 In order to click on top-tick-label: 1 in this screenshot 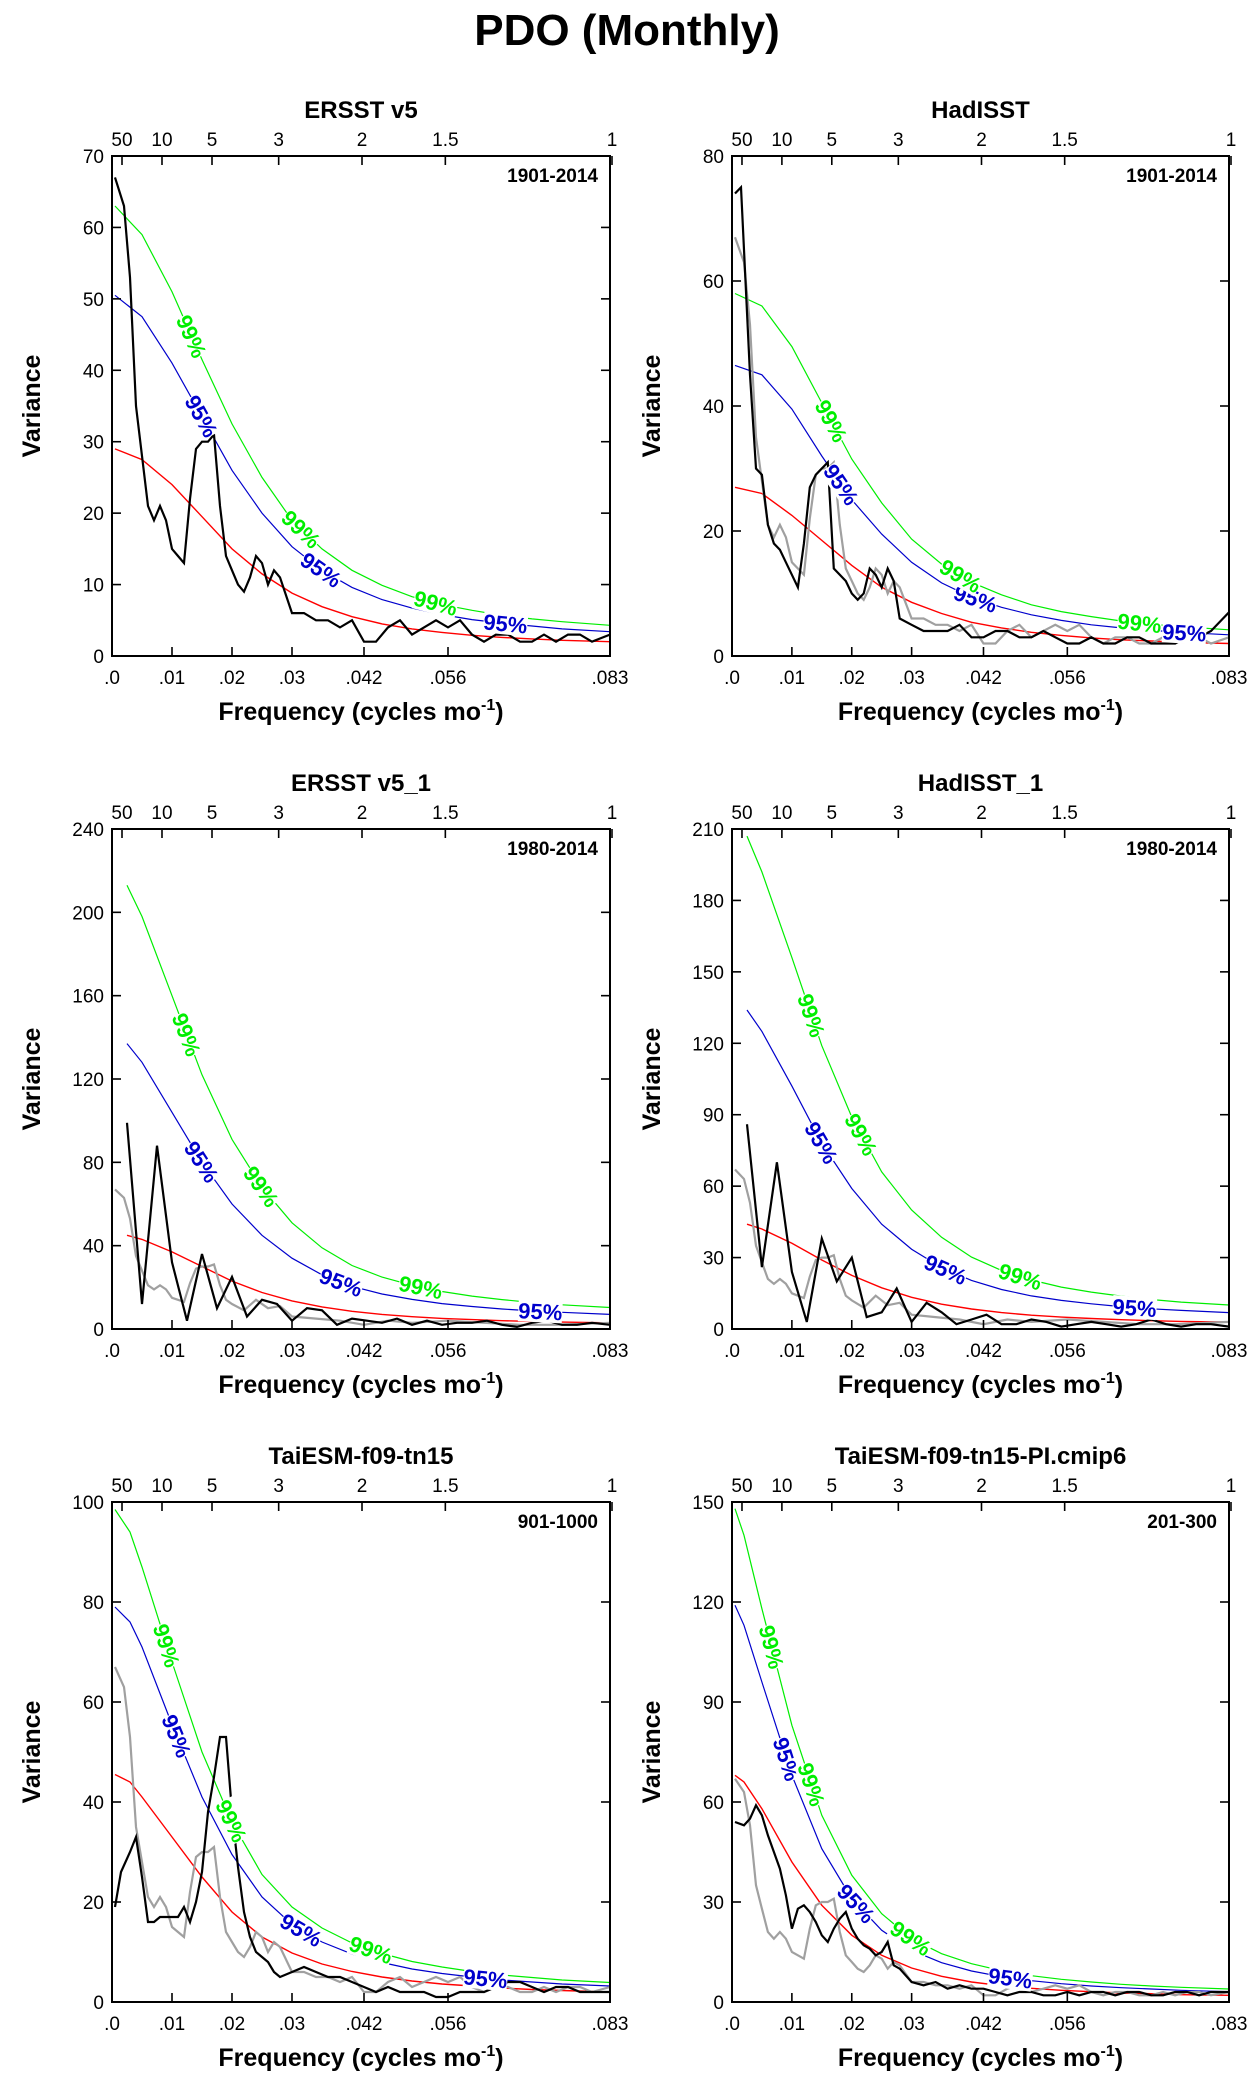, I will do `click(1231, 1486)`.